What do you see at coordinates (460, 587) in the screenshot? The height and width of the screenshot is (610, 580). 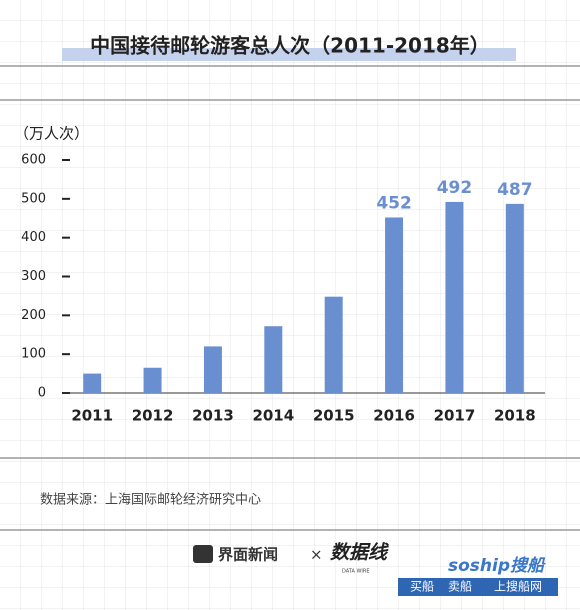 I see `watermark-link: 卖船` at bounding box center [460, 587].